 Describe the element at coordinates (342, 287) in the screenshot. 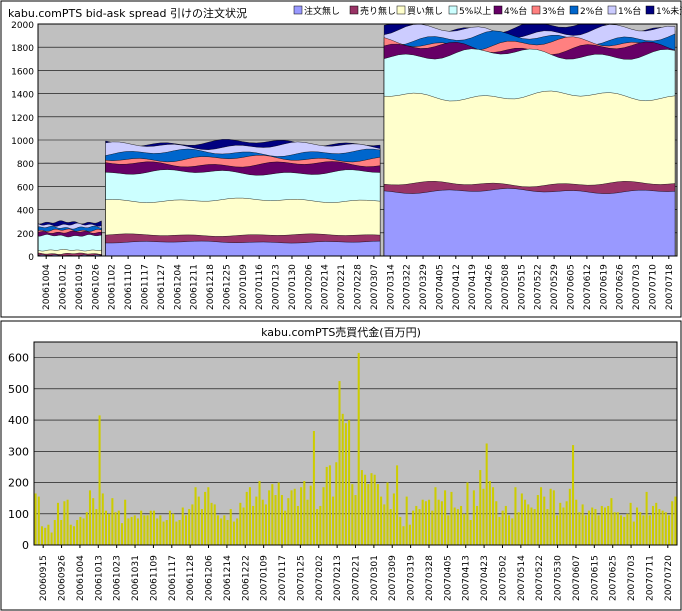

I see `x-tick-label: 20070221` at that location.